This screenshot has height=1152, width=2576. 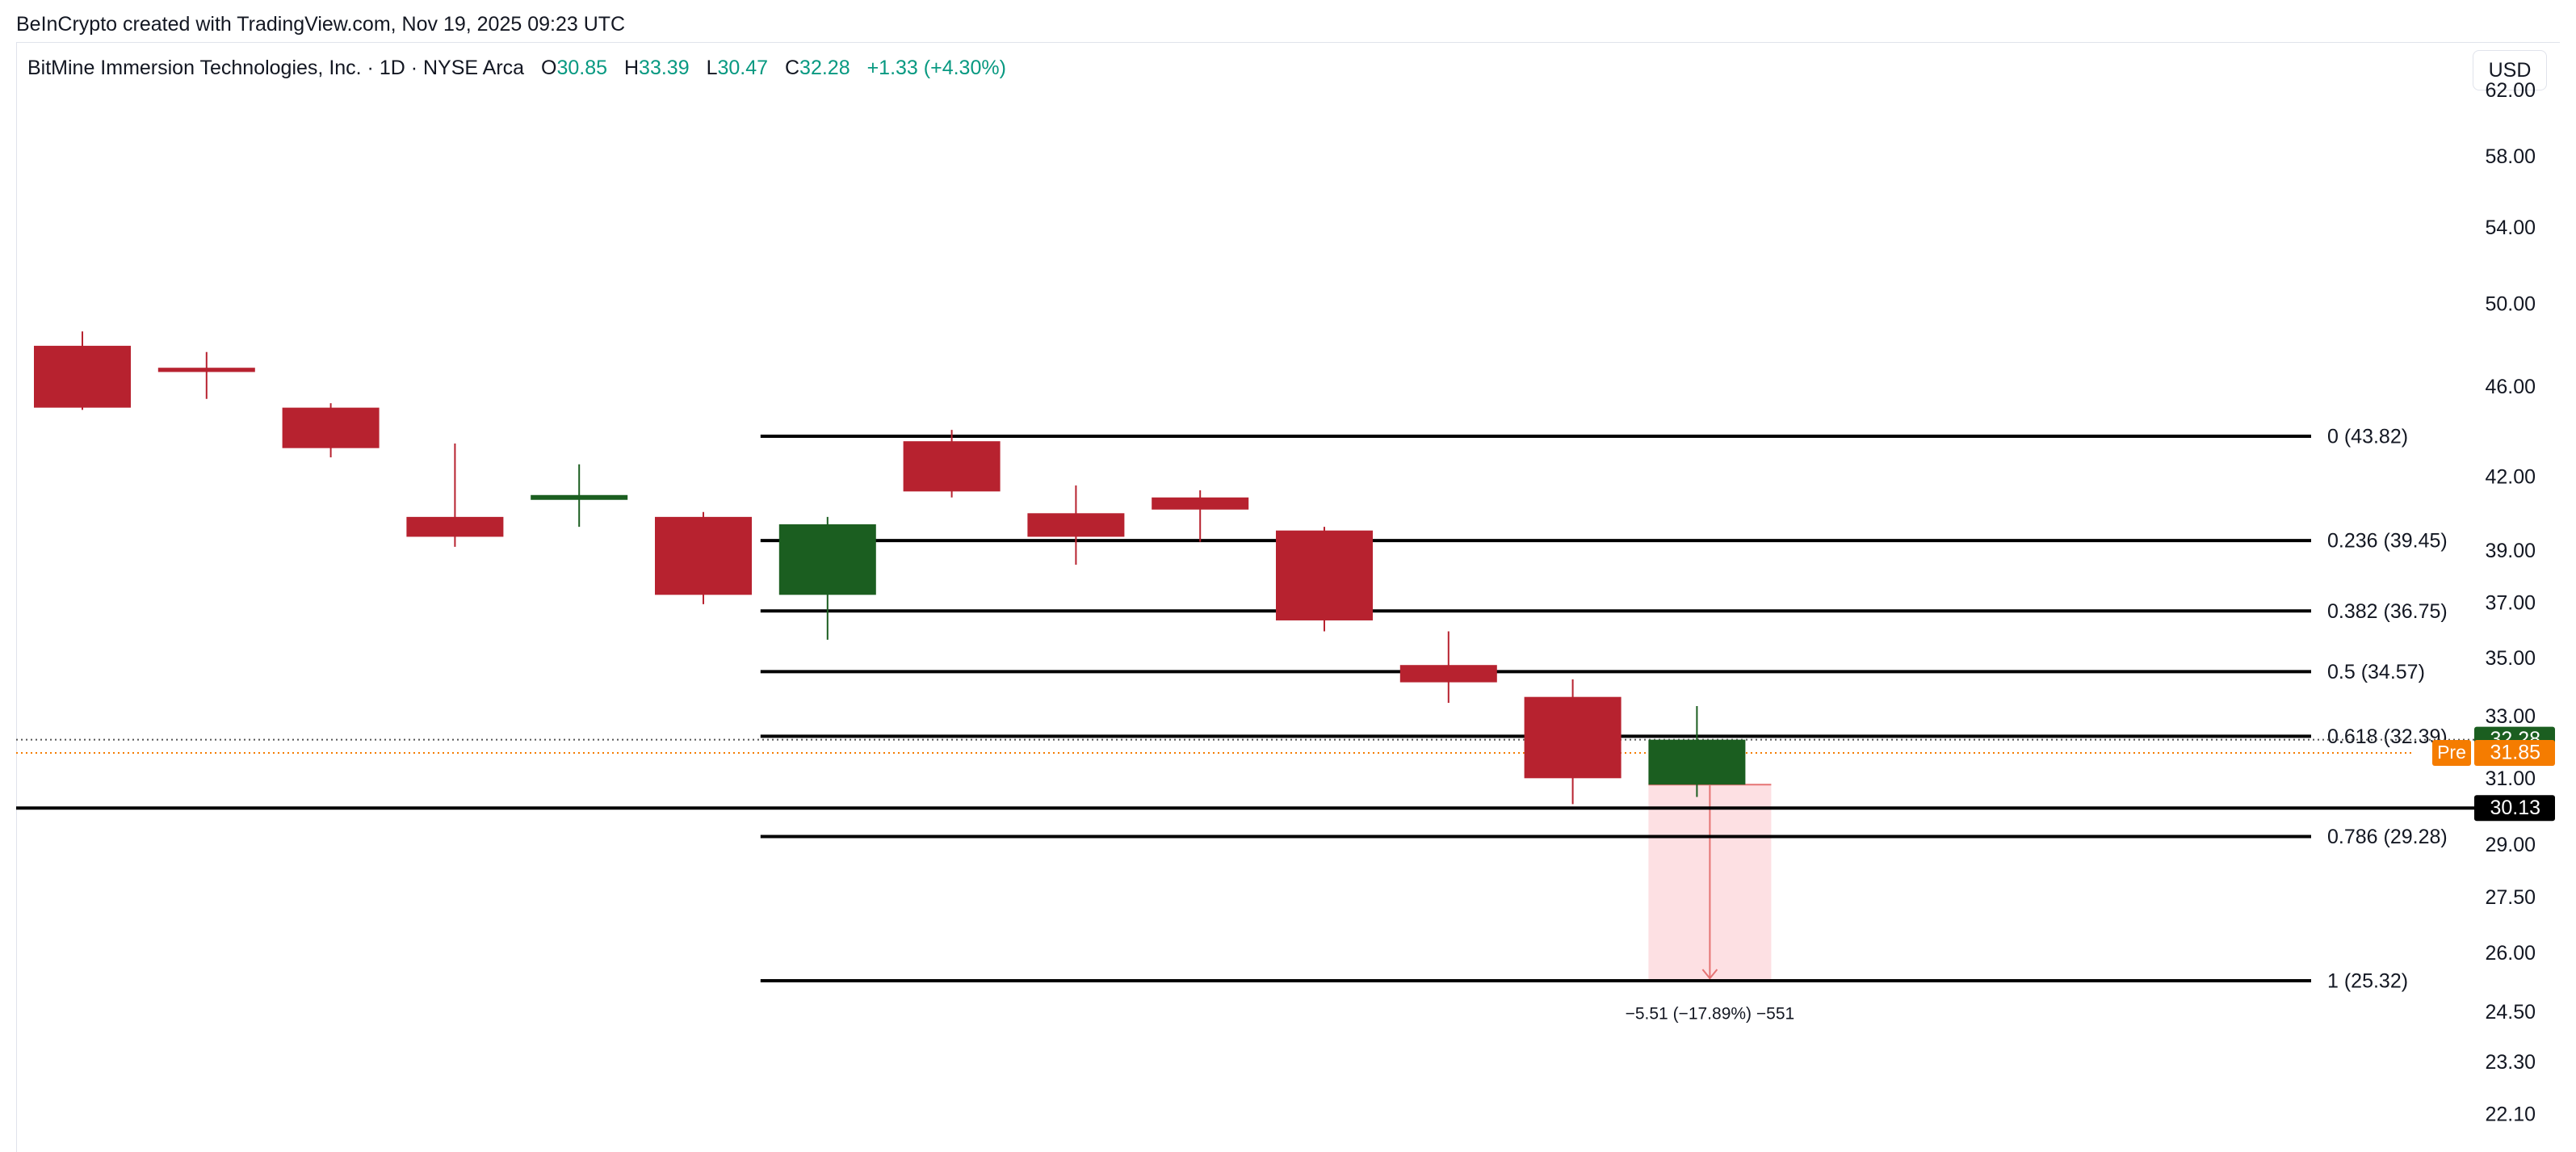 What do you see at coordinates (631, 68) in the screenshot?
I see `high-label: H` at bounding box center [631, 68].